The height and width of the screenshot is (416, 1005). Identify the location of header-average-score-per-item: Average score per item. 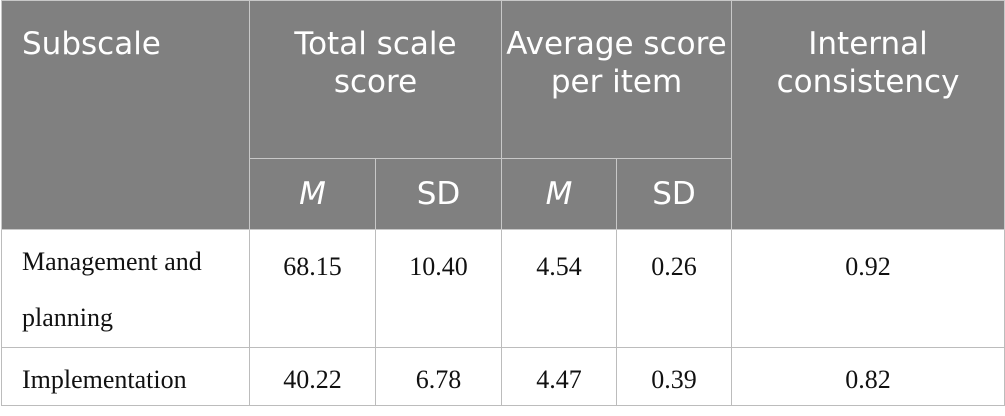
(616, 79).